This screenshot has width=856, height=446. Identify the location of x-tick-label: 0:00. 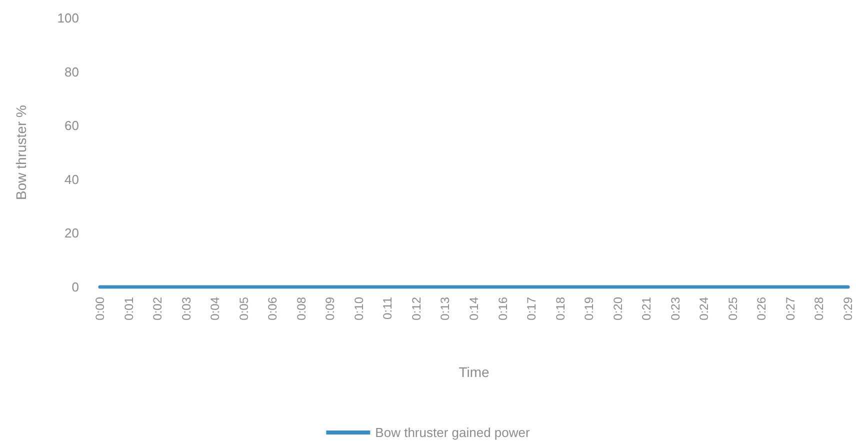
(100, 308).